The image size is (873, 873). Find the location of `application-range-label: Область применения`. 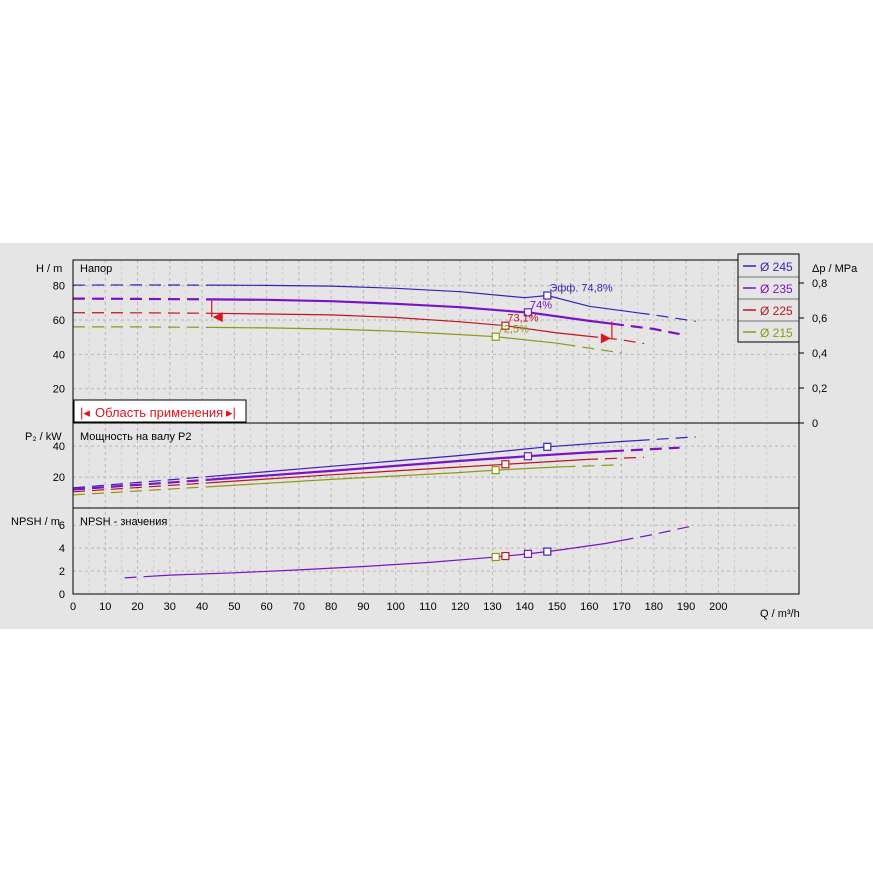

application-range-label: Область применения is located at coordinates (159, 412).